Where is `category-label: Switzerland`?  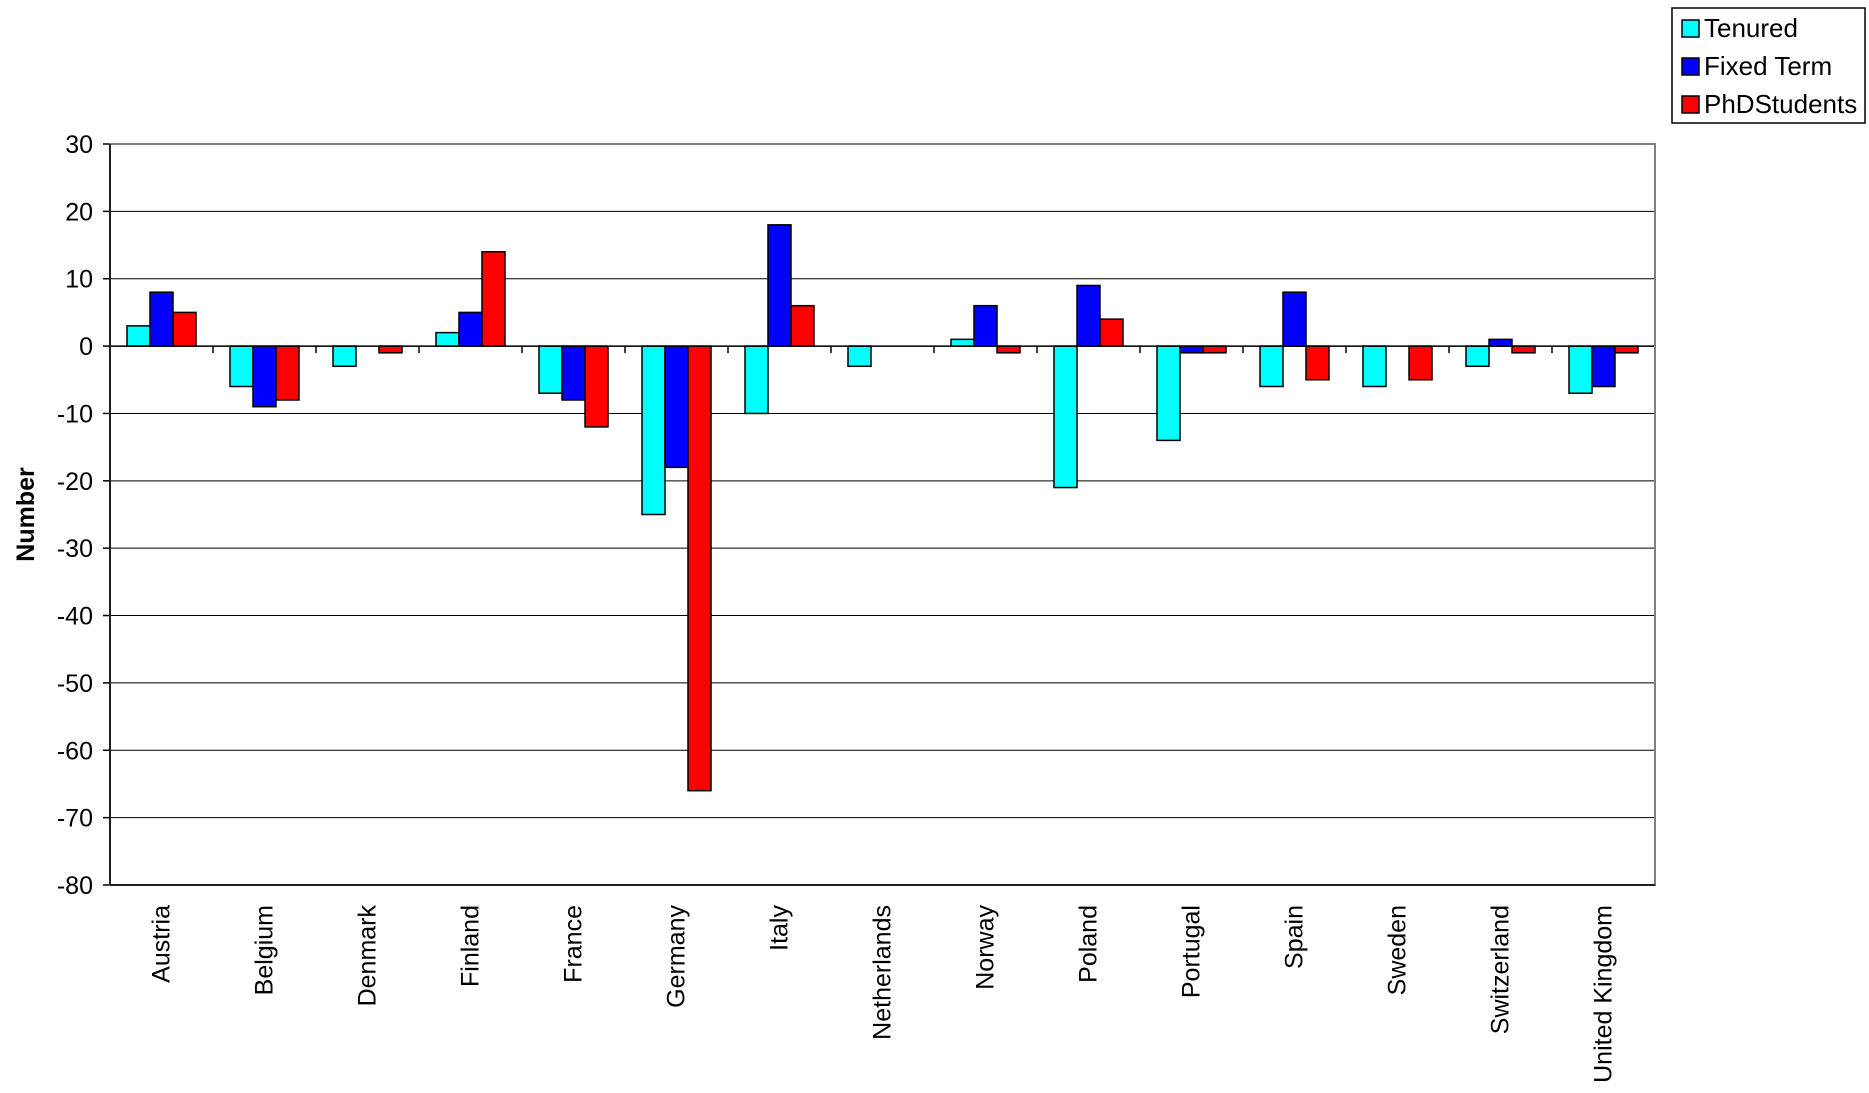
category-label: Switzerland is located at coordinates (1501, 969).